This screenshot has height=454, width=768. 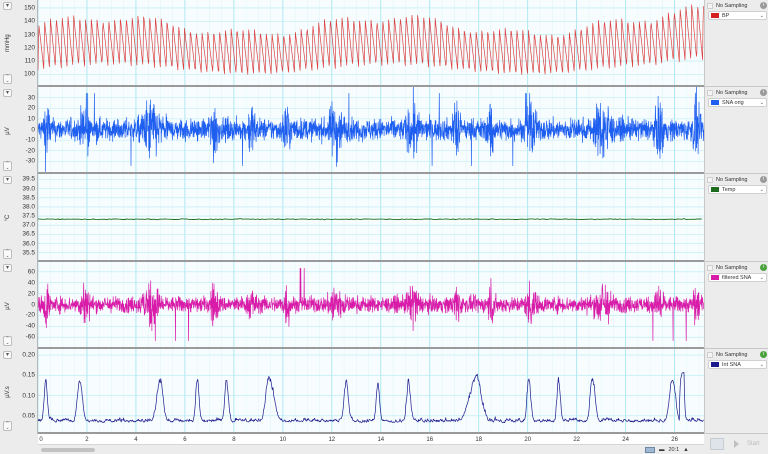 What do you see at coordinates (28, 416) in the screenshot?
I see `y-tick-label: 0.05` at bounding box center [28, 416].